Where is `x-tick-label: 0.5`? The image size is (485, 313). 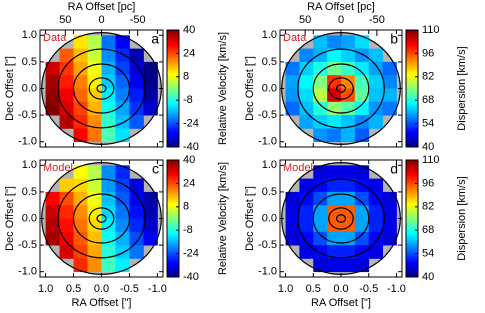
x-tick-label: 0.5 is located at coordinates (313, 289).